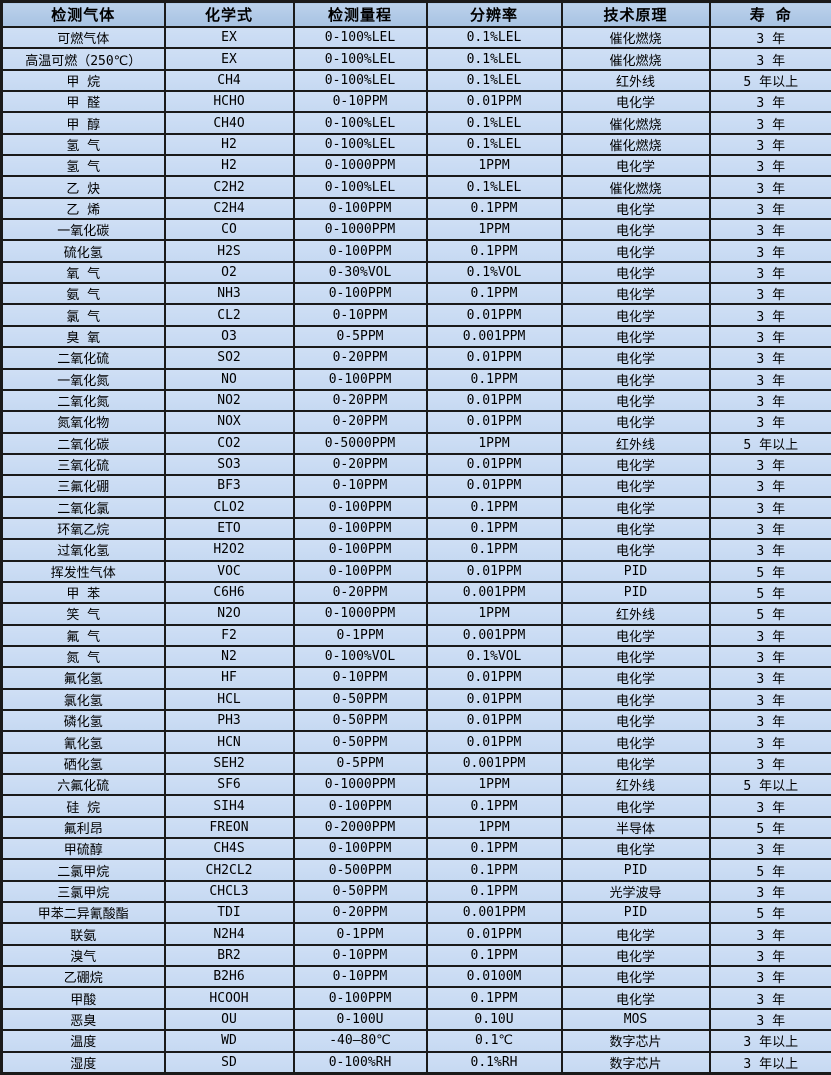  What do you see at coordinates (415, 720) in the screenshot?
I see `table-row: 磷化氢 PH3 0-50PPM 0.01PPM 电化学 3 年` at bounding box center [415, 720].